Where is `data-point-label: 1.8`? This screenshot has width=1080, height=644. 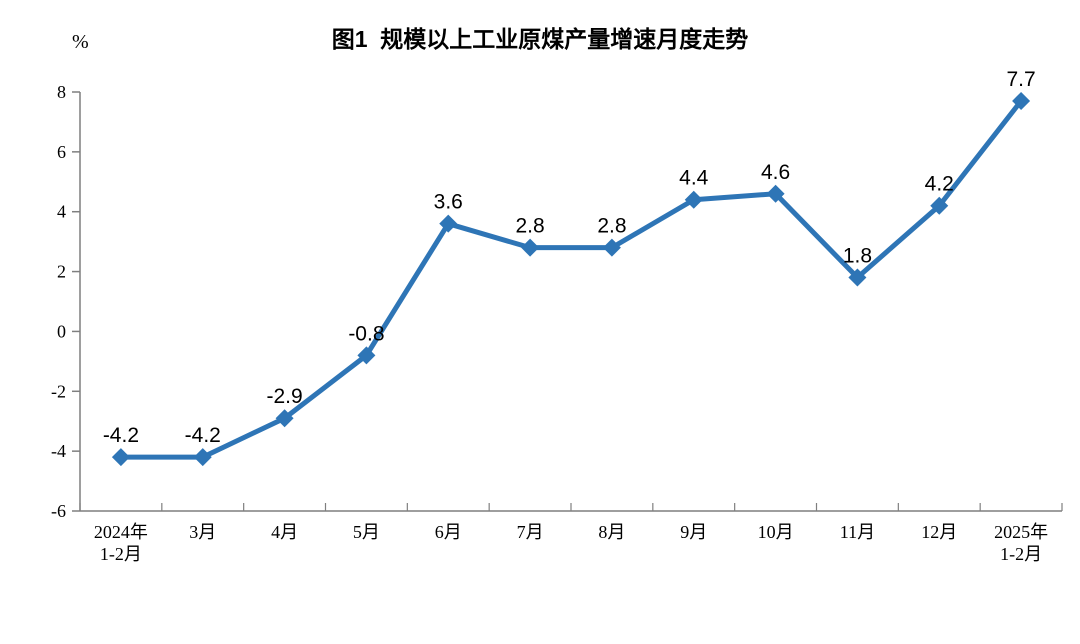 data-point-label: 1.8 is located at coordinates (857, 256).